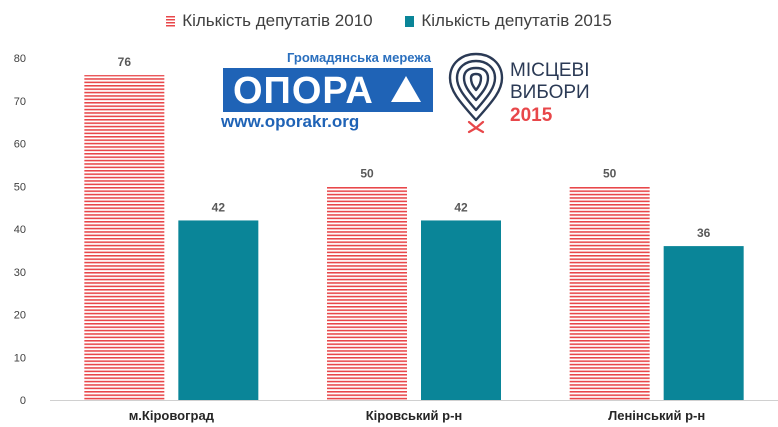 The width and height of the screenshot is (778, 427). What do you see at coordinates (20, 102) in the screenshot?
I see `y-tick-label: 70` at bounding box center [20, 102].